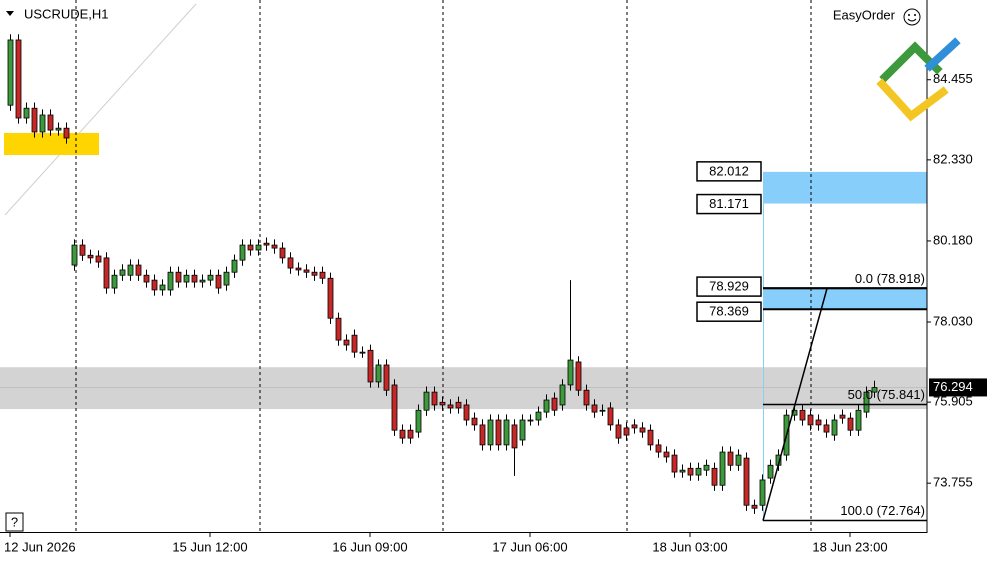 Image resolution: width=1000 pixels, height=562 pixels. What do you see at coordinates (66, 13) in the screenshot?
I see `chart-title: USCRUDE,H1` at bounding box center [66, 13].